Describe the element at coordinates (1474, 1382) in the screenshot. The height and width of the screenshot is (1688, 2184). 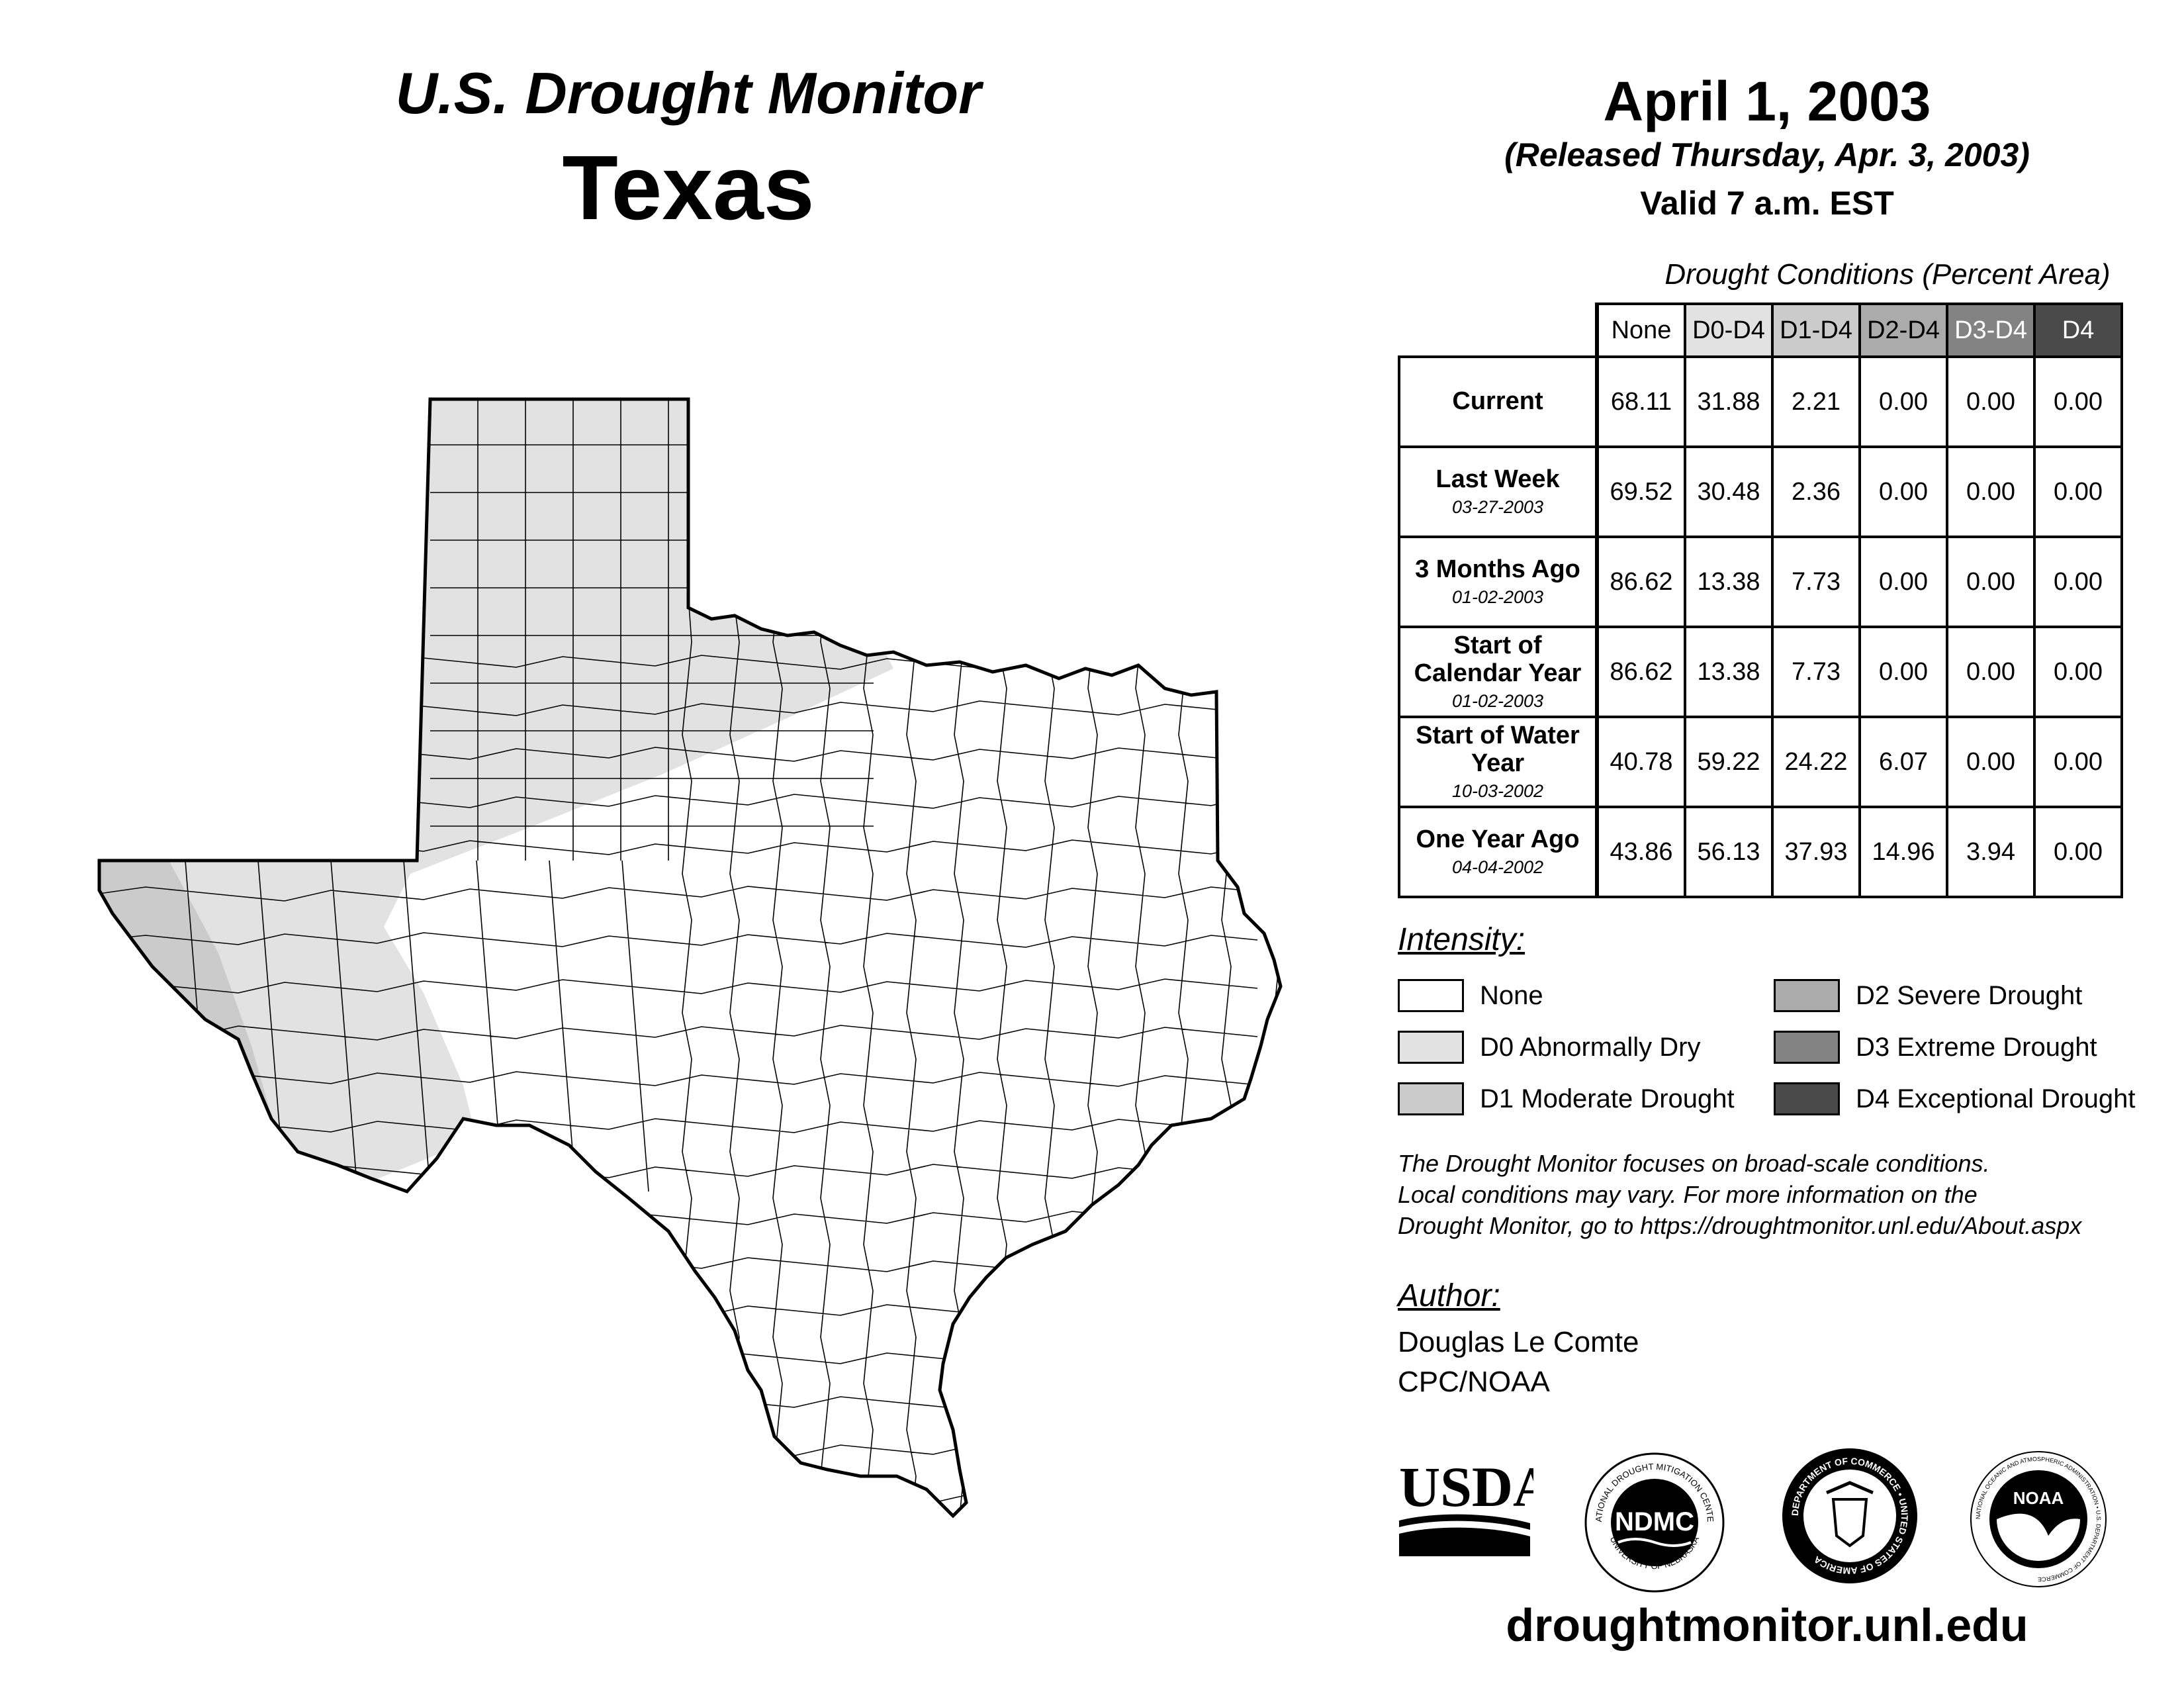
I see `author-org: CPC/NOAA` at that location.